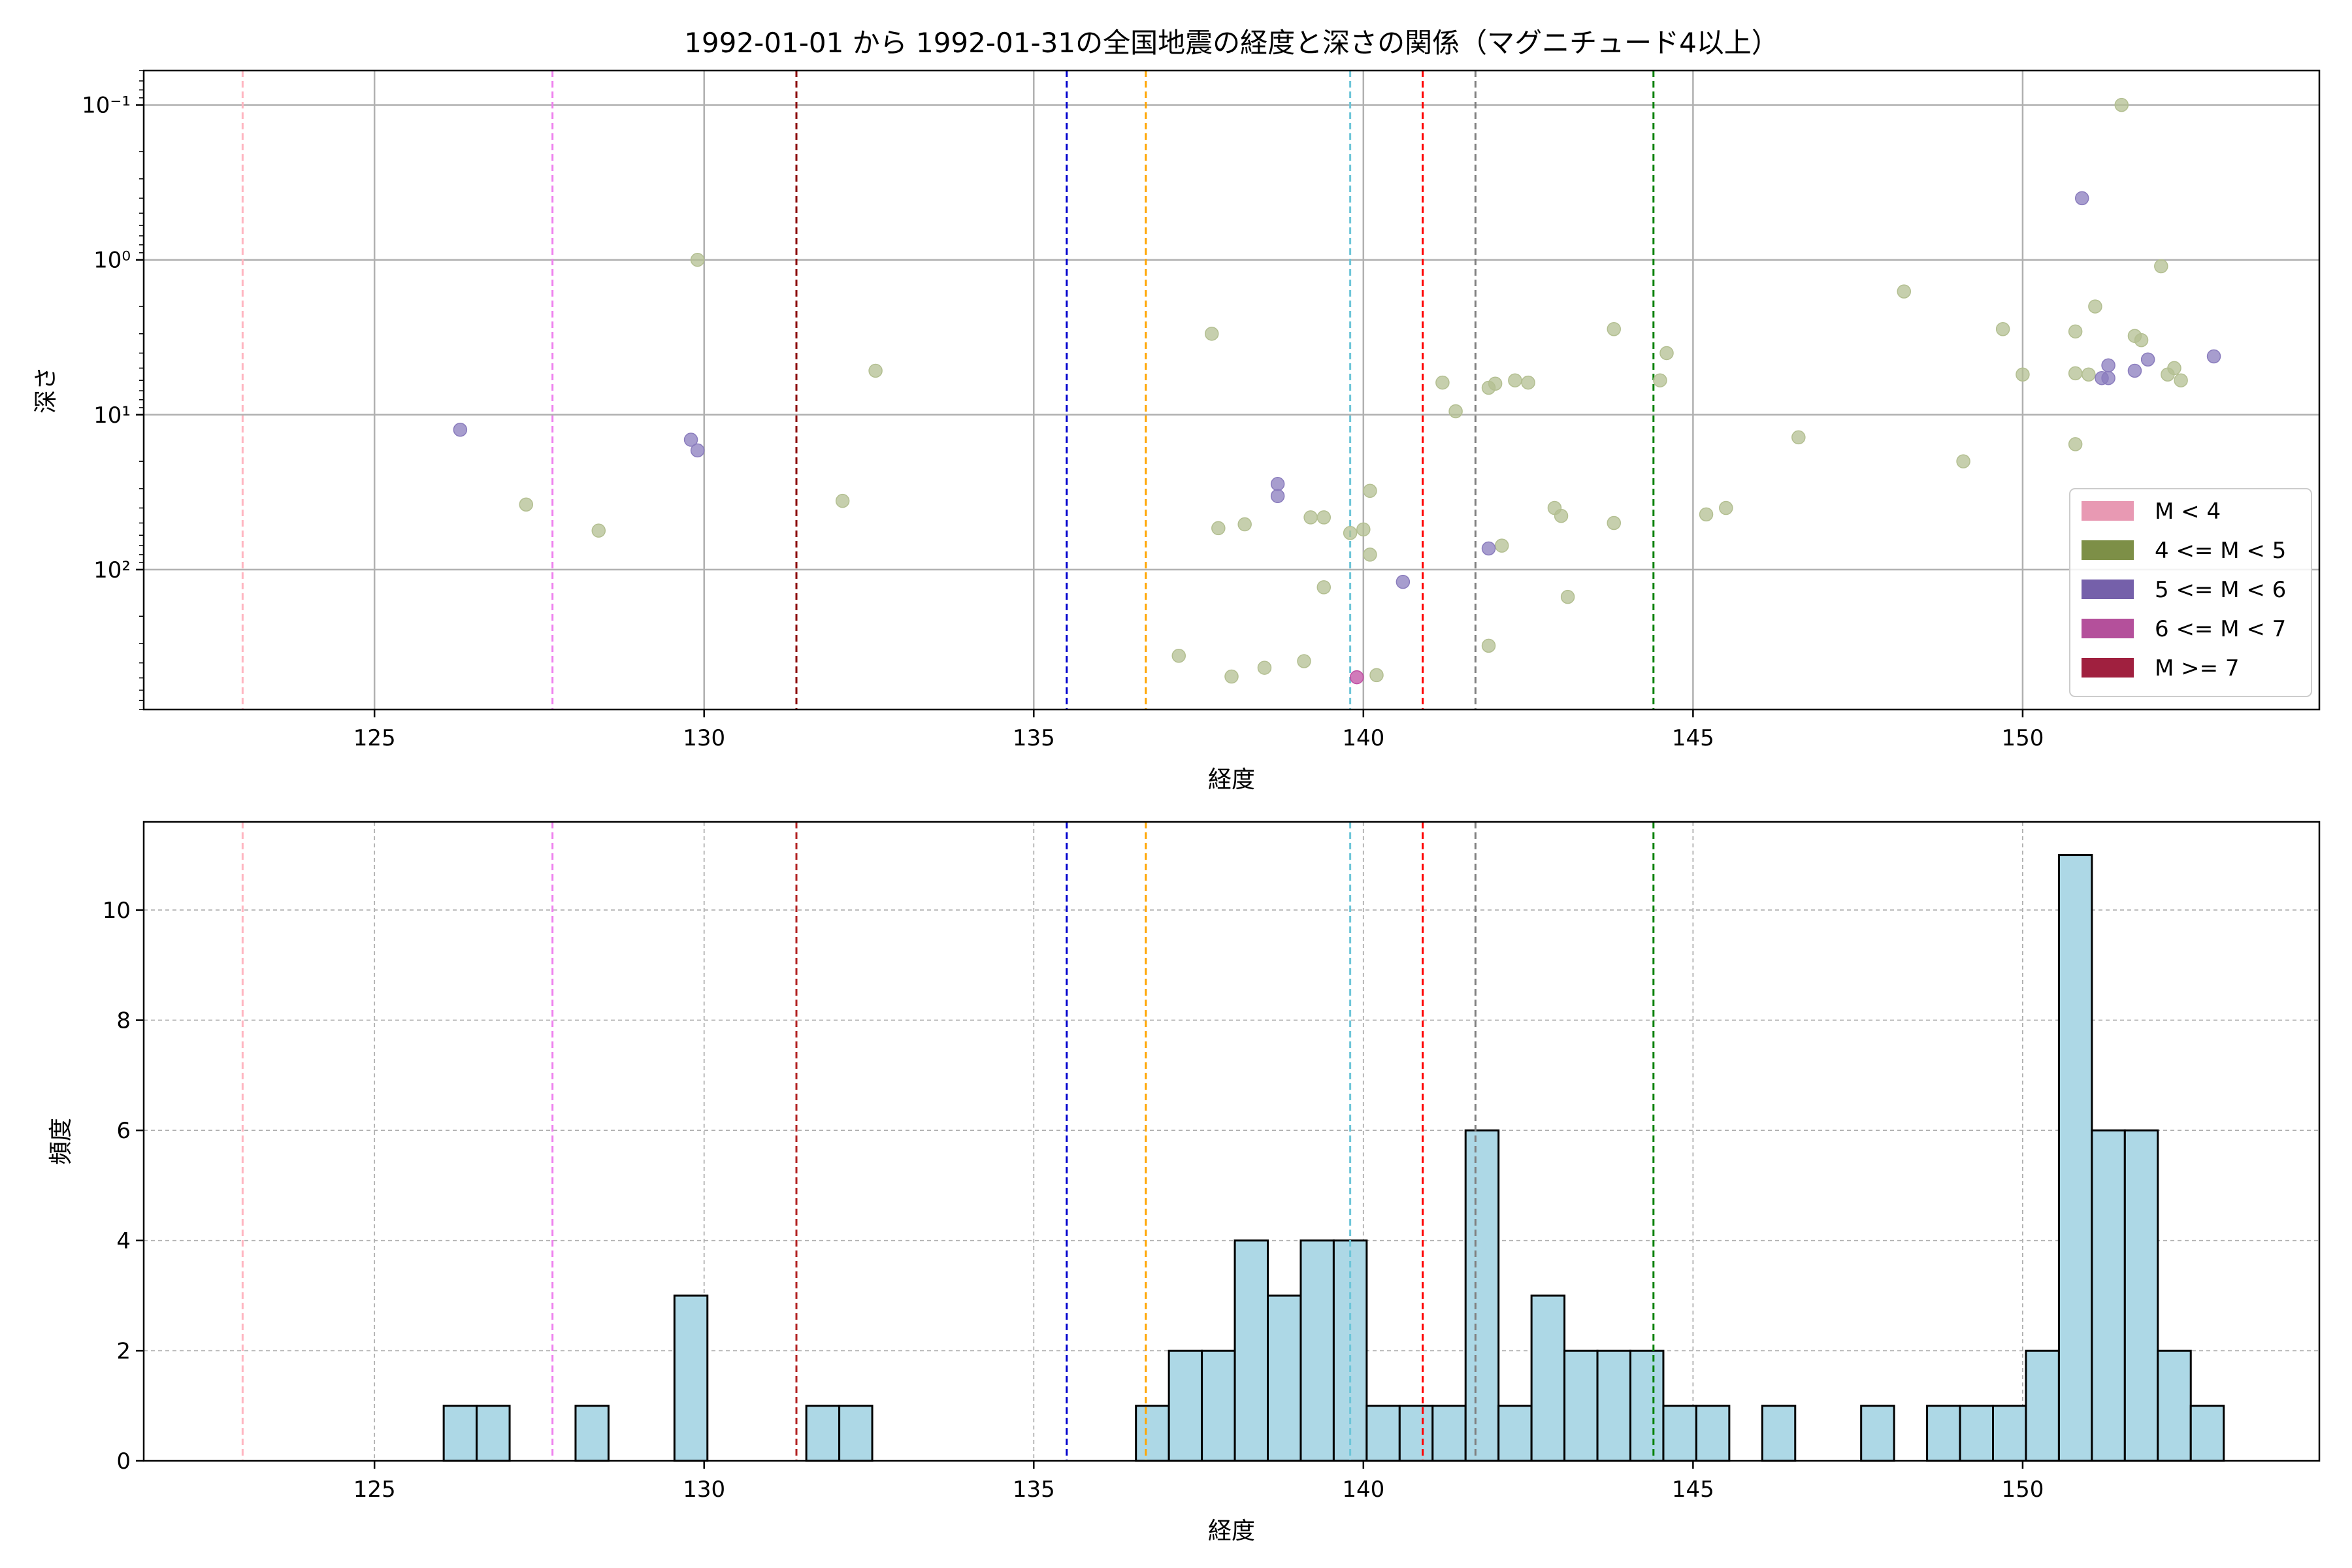 The image size is (2352, 1568). I want to click on histogram-y-tick-label: 4, so click(123, 1241).